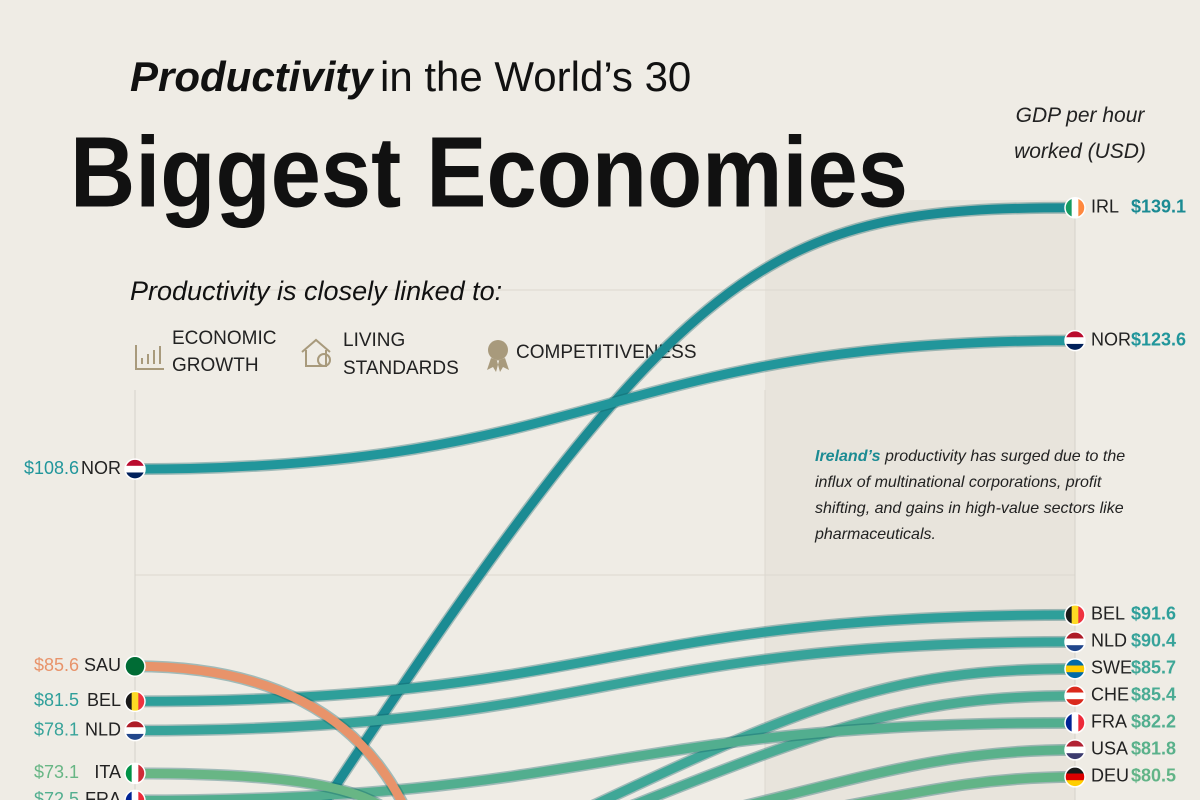  What do you see at coordinates (848, 456) in the screenshot?
I see `annotation-highlight: Ireland’s` at bounding box center [848, 456].